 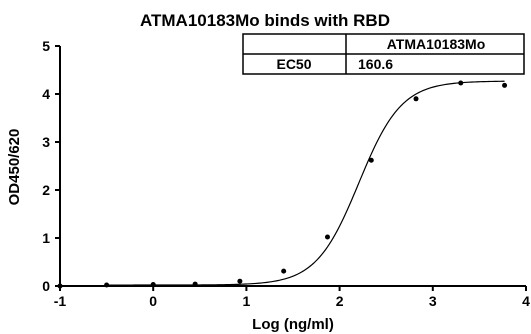 What do you see at coordinates (526, 301) in the screenshot?
I see `x-tick-label: 4` at bounding box center [526, 301].